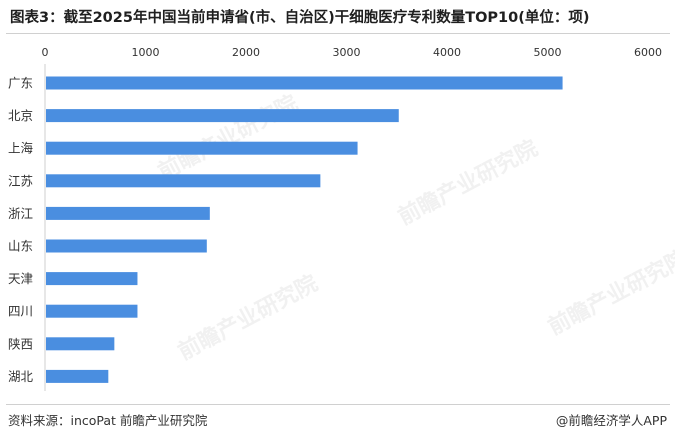 This screenshot has width=675, height=441. Describe the element at coordinates (20, 343) in the screenshot. I see `category-label: 陕西` at that location.